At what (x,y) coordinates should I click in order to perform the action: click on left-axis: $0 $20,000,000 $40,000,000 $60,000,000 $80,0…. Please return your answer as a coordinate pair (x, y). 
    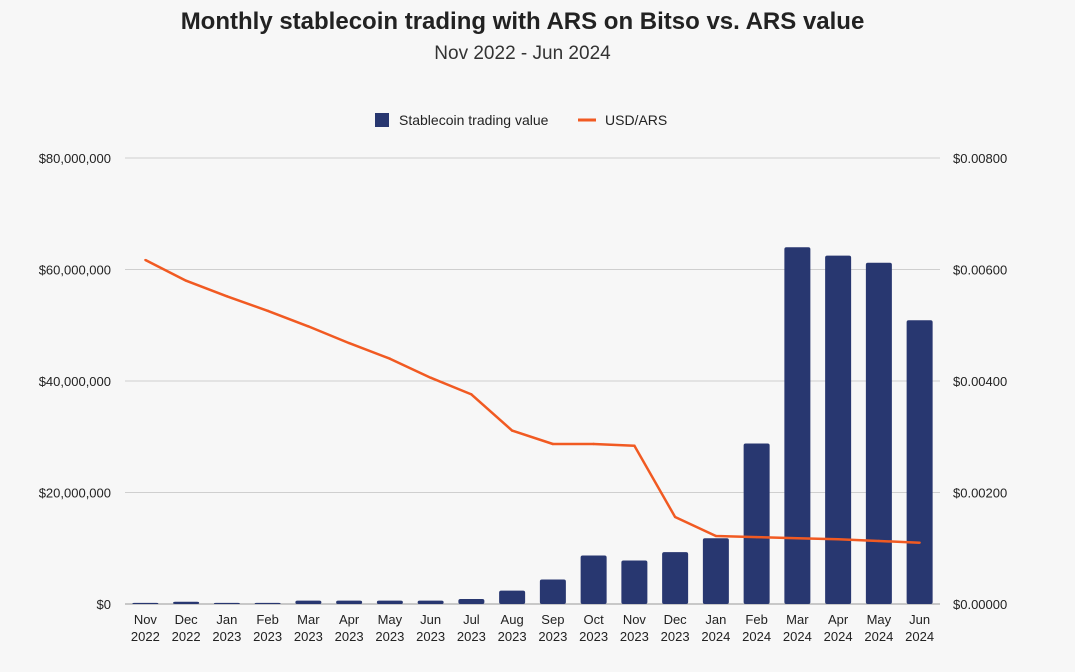
    Looking at the image, I should click on (75, 381).